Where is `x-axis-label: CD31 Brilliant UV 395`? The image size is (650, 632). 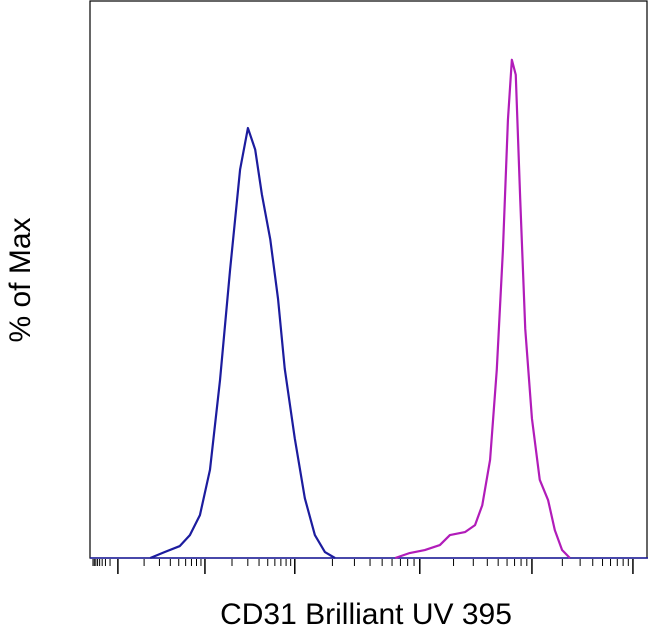 x-axis-label: CD31 Brilliant UV 395 is located at coordinates (366, 614).